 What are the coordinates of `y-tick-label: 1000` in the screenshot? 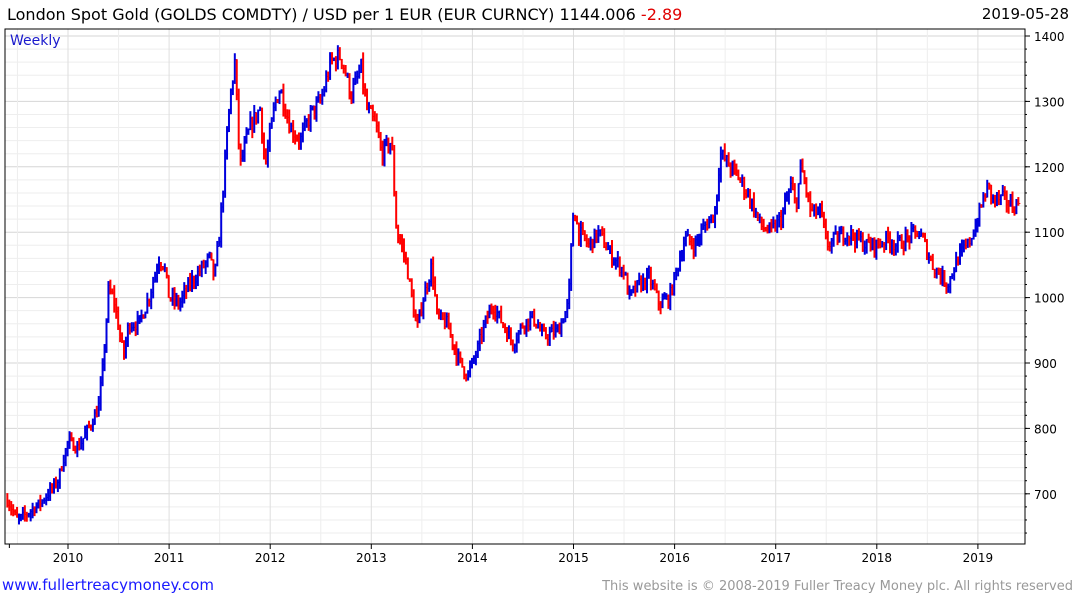 It's located at (1049, 299).